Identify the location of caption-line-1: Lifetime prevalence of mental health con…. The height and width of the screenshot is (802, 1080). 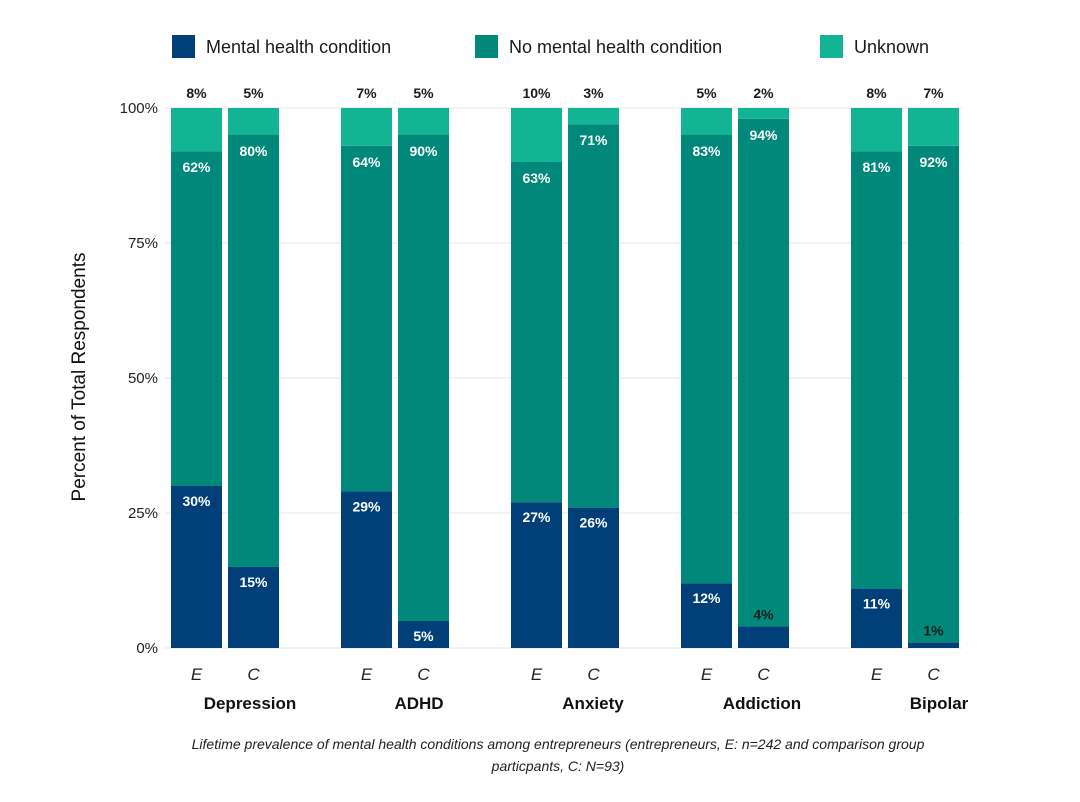
(558, 744).